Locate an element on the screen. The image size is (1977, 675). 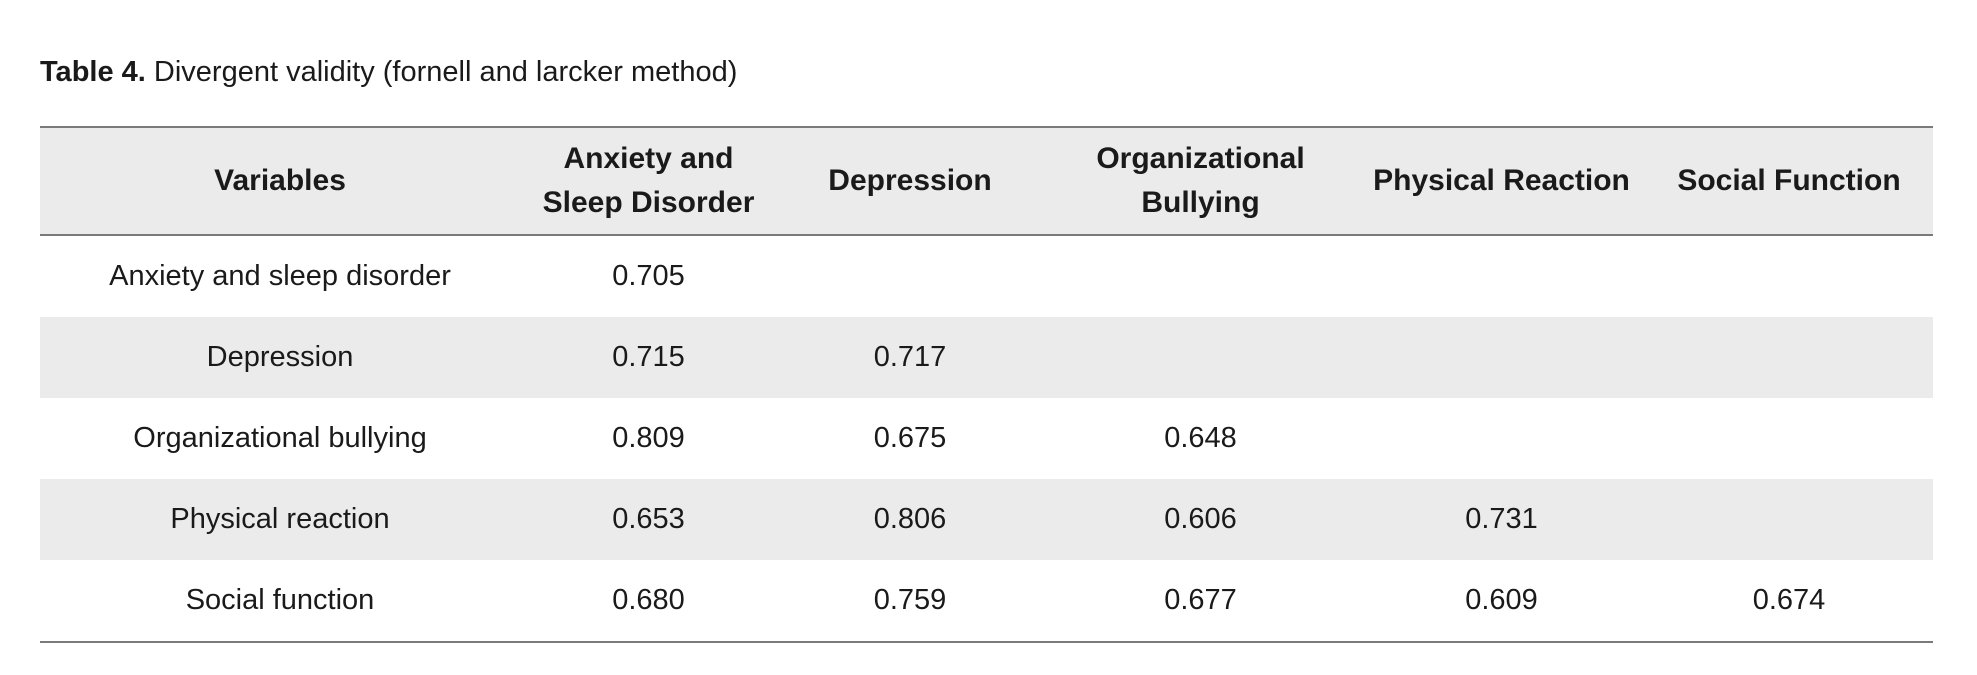
table-cell: 0.606 is located at coordinates (1200, 519).